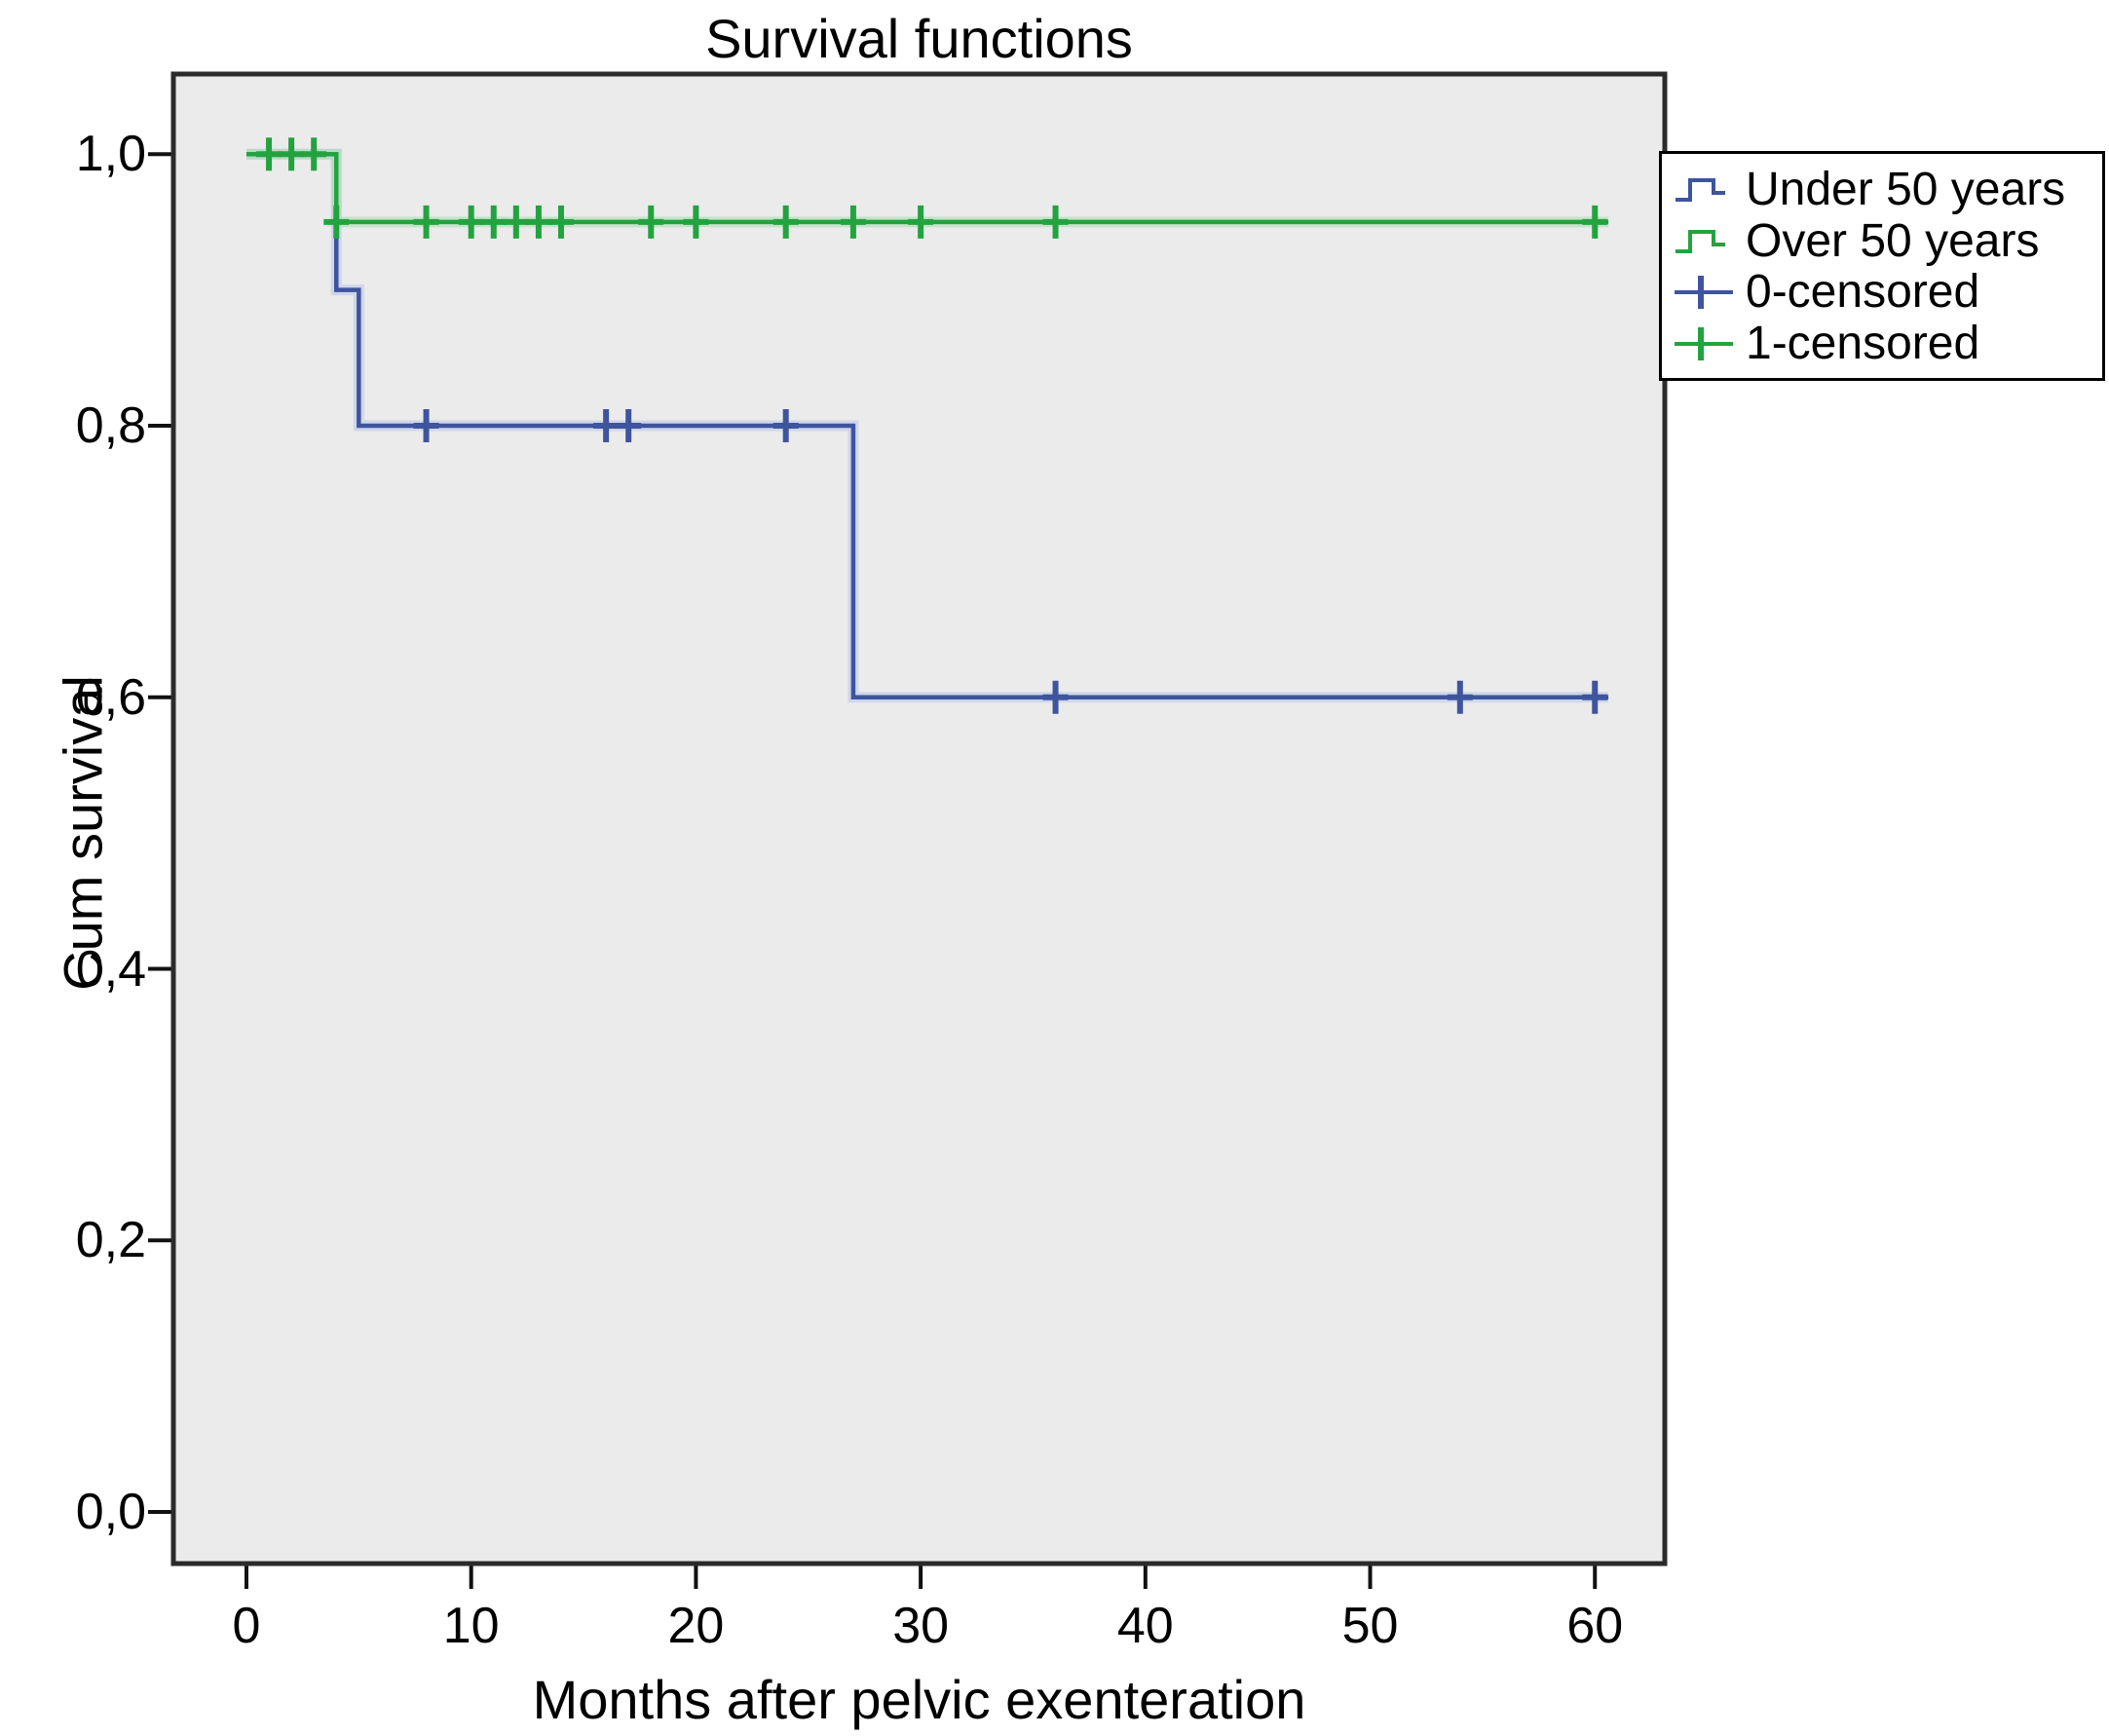 This screenshot has height=1736, width=2109. Describe the element at coordinates (1863, 344) in the screenshot. I see `legend-label: 1-censored` at that location.